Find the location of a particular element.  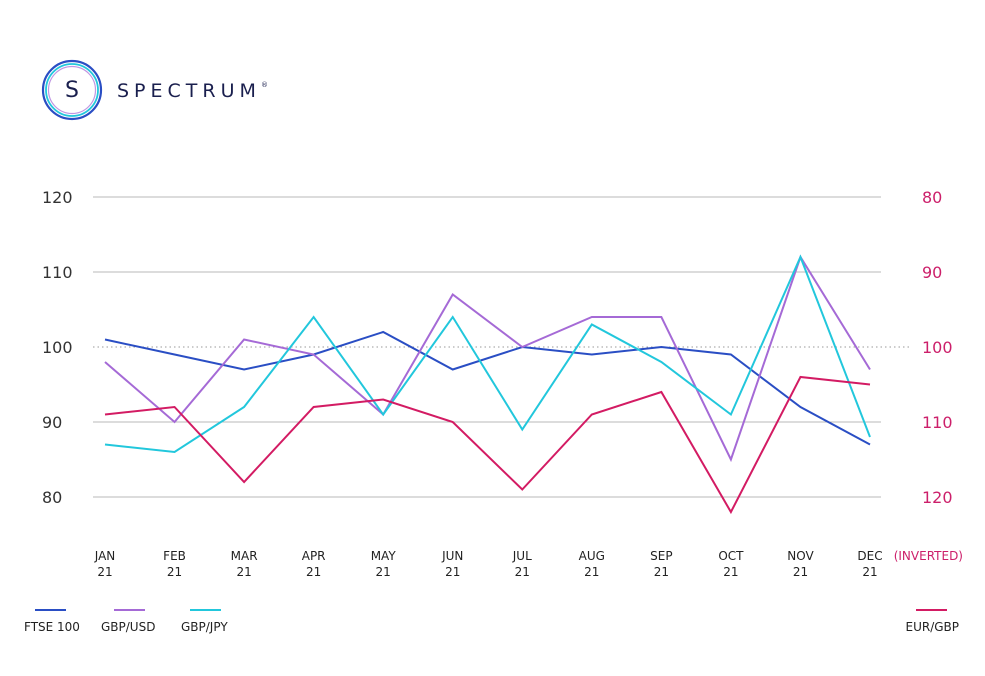

left-tick-label: 100 is located at coordinates (57, 347).